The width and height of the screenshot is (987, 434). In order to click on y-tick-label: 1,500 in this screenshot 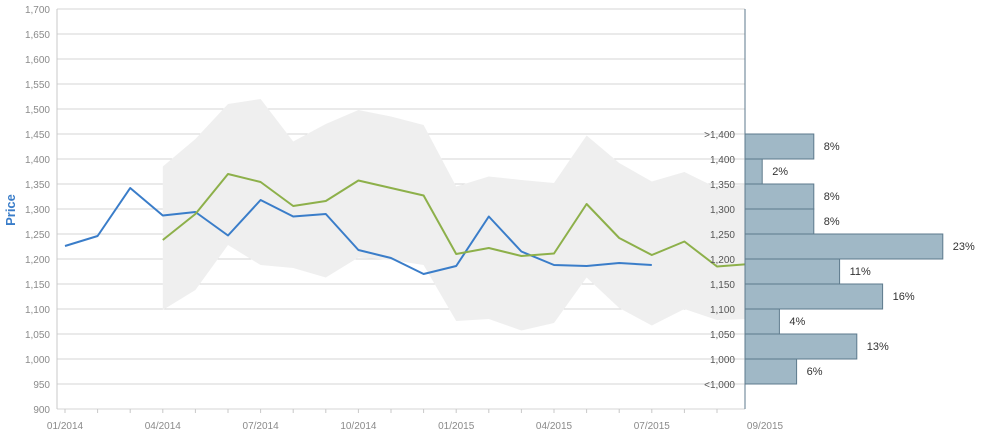, I will do `click(37, 110)`.